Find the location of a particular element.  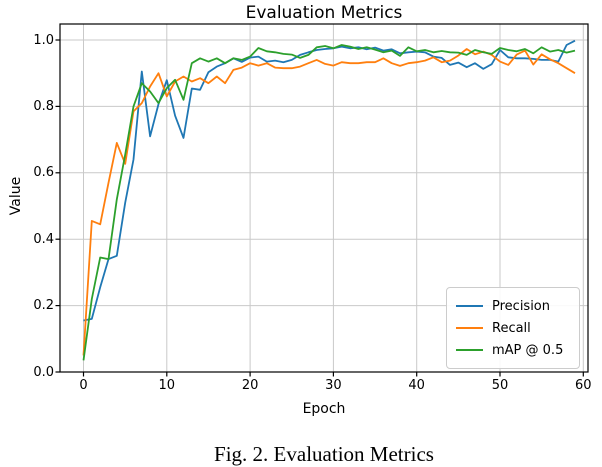

legend-label-precision: Precision is located at coordinates (521, 306).